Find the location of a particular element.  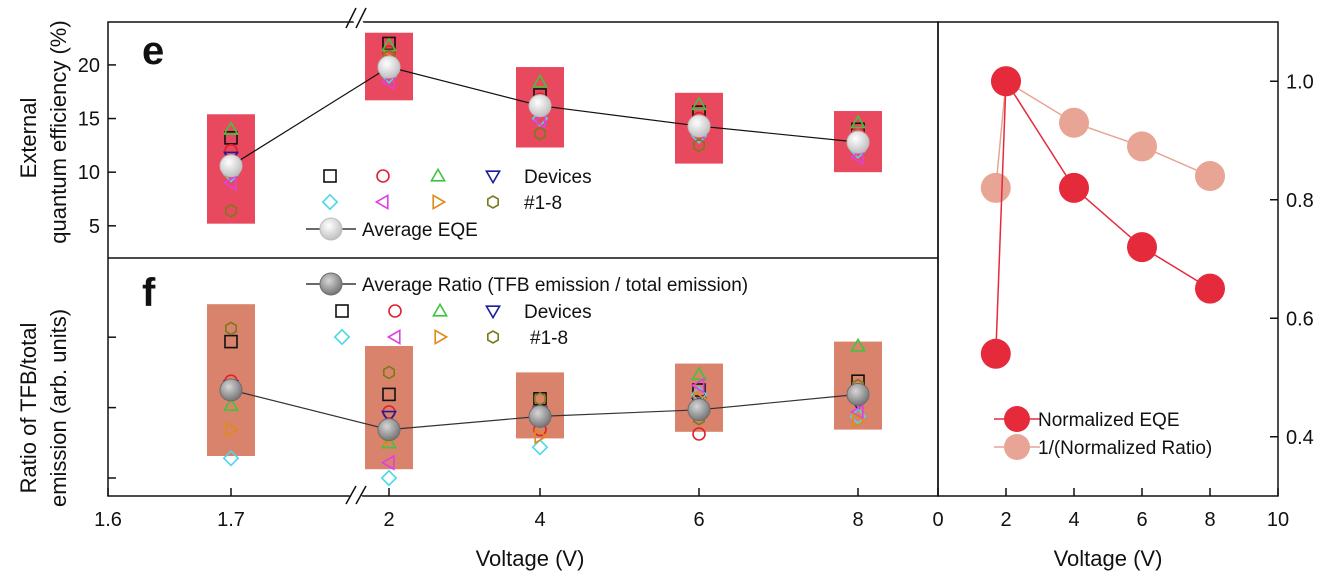

f-range-box is located at coordinates (389, 408).